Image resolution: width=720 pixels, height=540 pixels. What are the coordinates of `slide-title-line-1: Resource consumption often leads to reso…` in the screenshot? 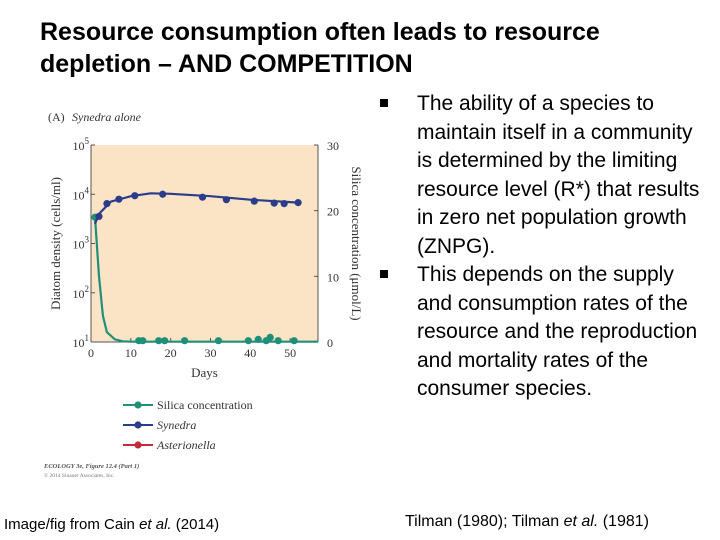 It's located at (320, 32).